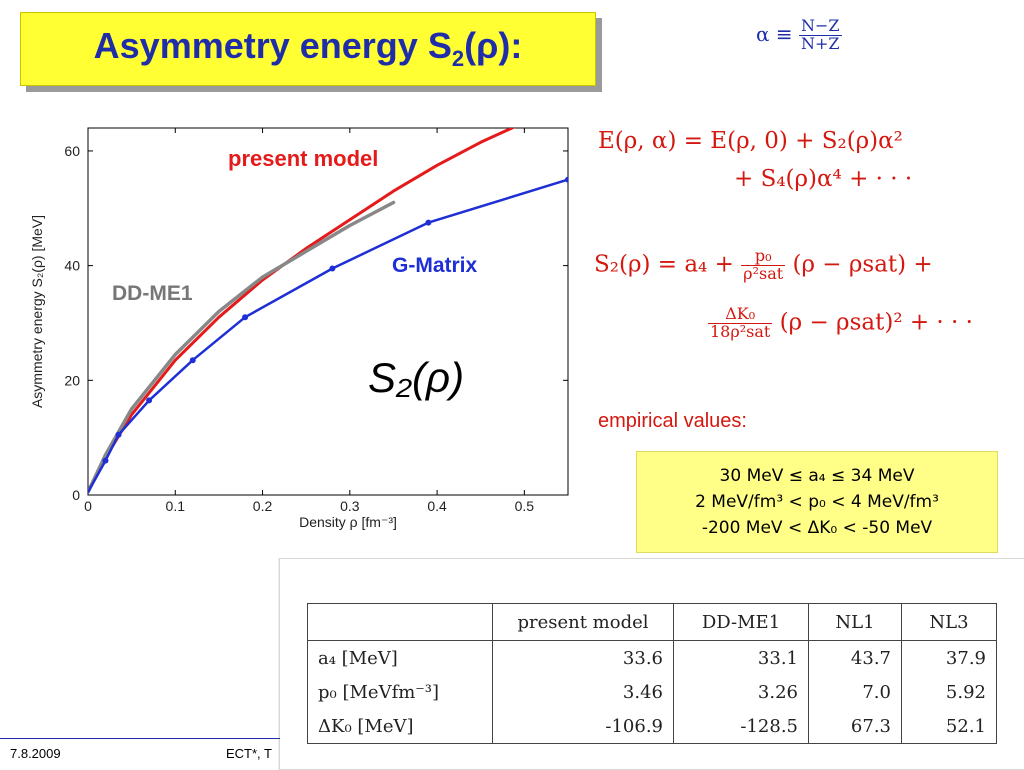 The height and width of the screenshot is (770, 1024). What do you see at coordinates (855, 692) in the screenshot?
I see `cell: 7.0` at bounding box center [855, 692].